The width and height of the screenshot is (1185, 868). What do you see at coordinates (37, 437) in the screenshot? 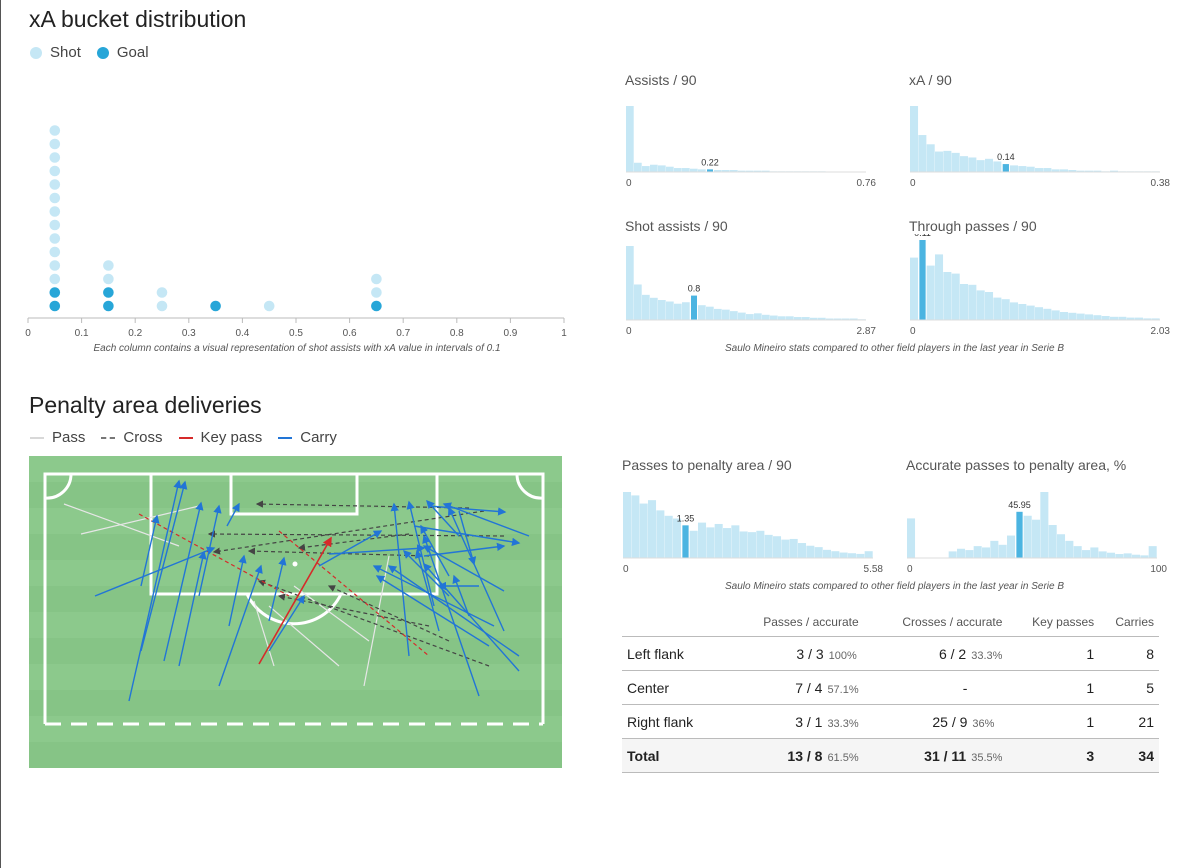
I see `pass-line-icon` at bounding box center [37, 437].